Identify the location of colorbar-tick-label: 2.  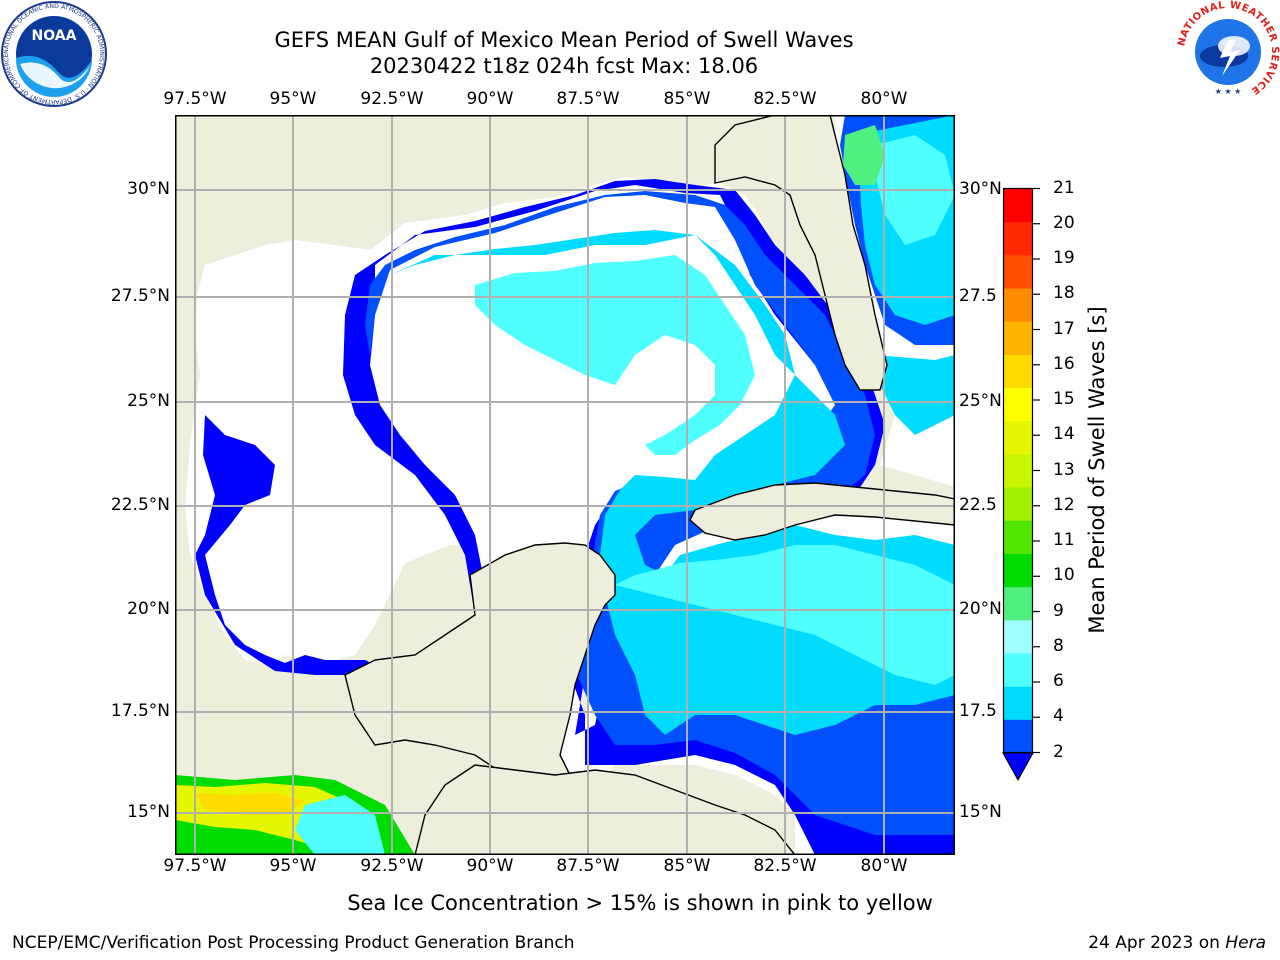
(1058, 751).